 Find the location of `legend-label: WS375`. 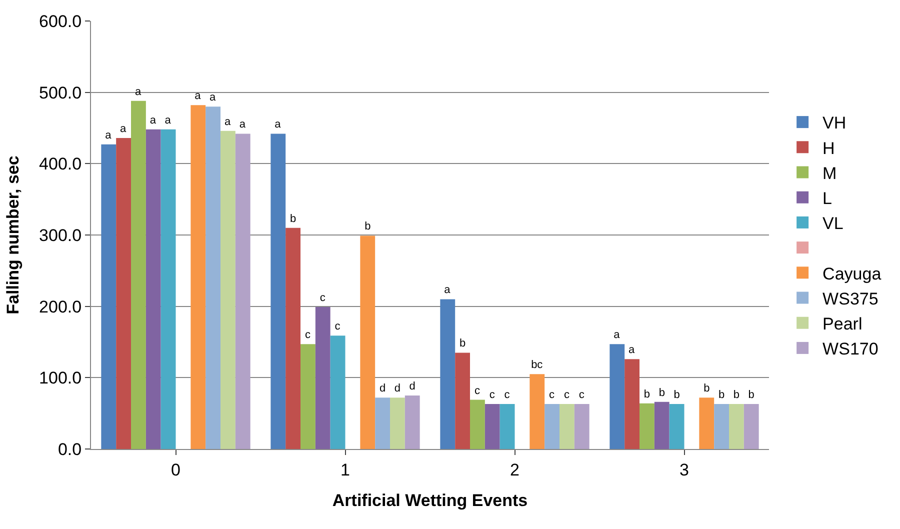

legend-label: WS375 is located at coordinates (850, 298).